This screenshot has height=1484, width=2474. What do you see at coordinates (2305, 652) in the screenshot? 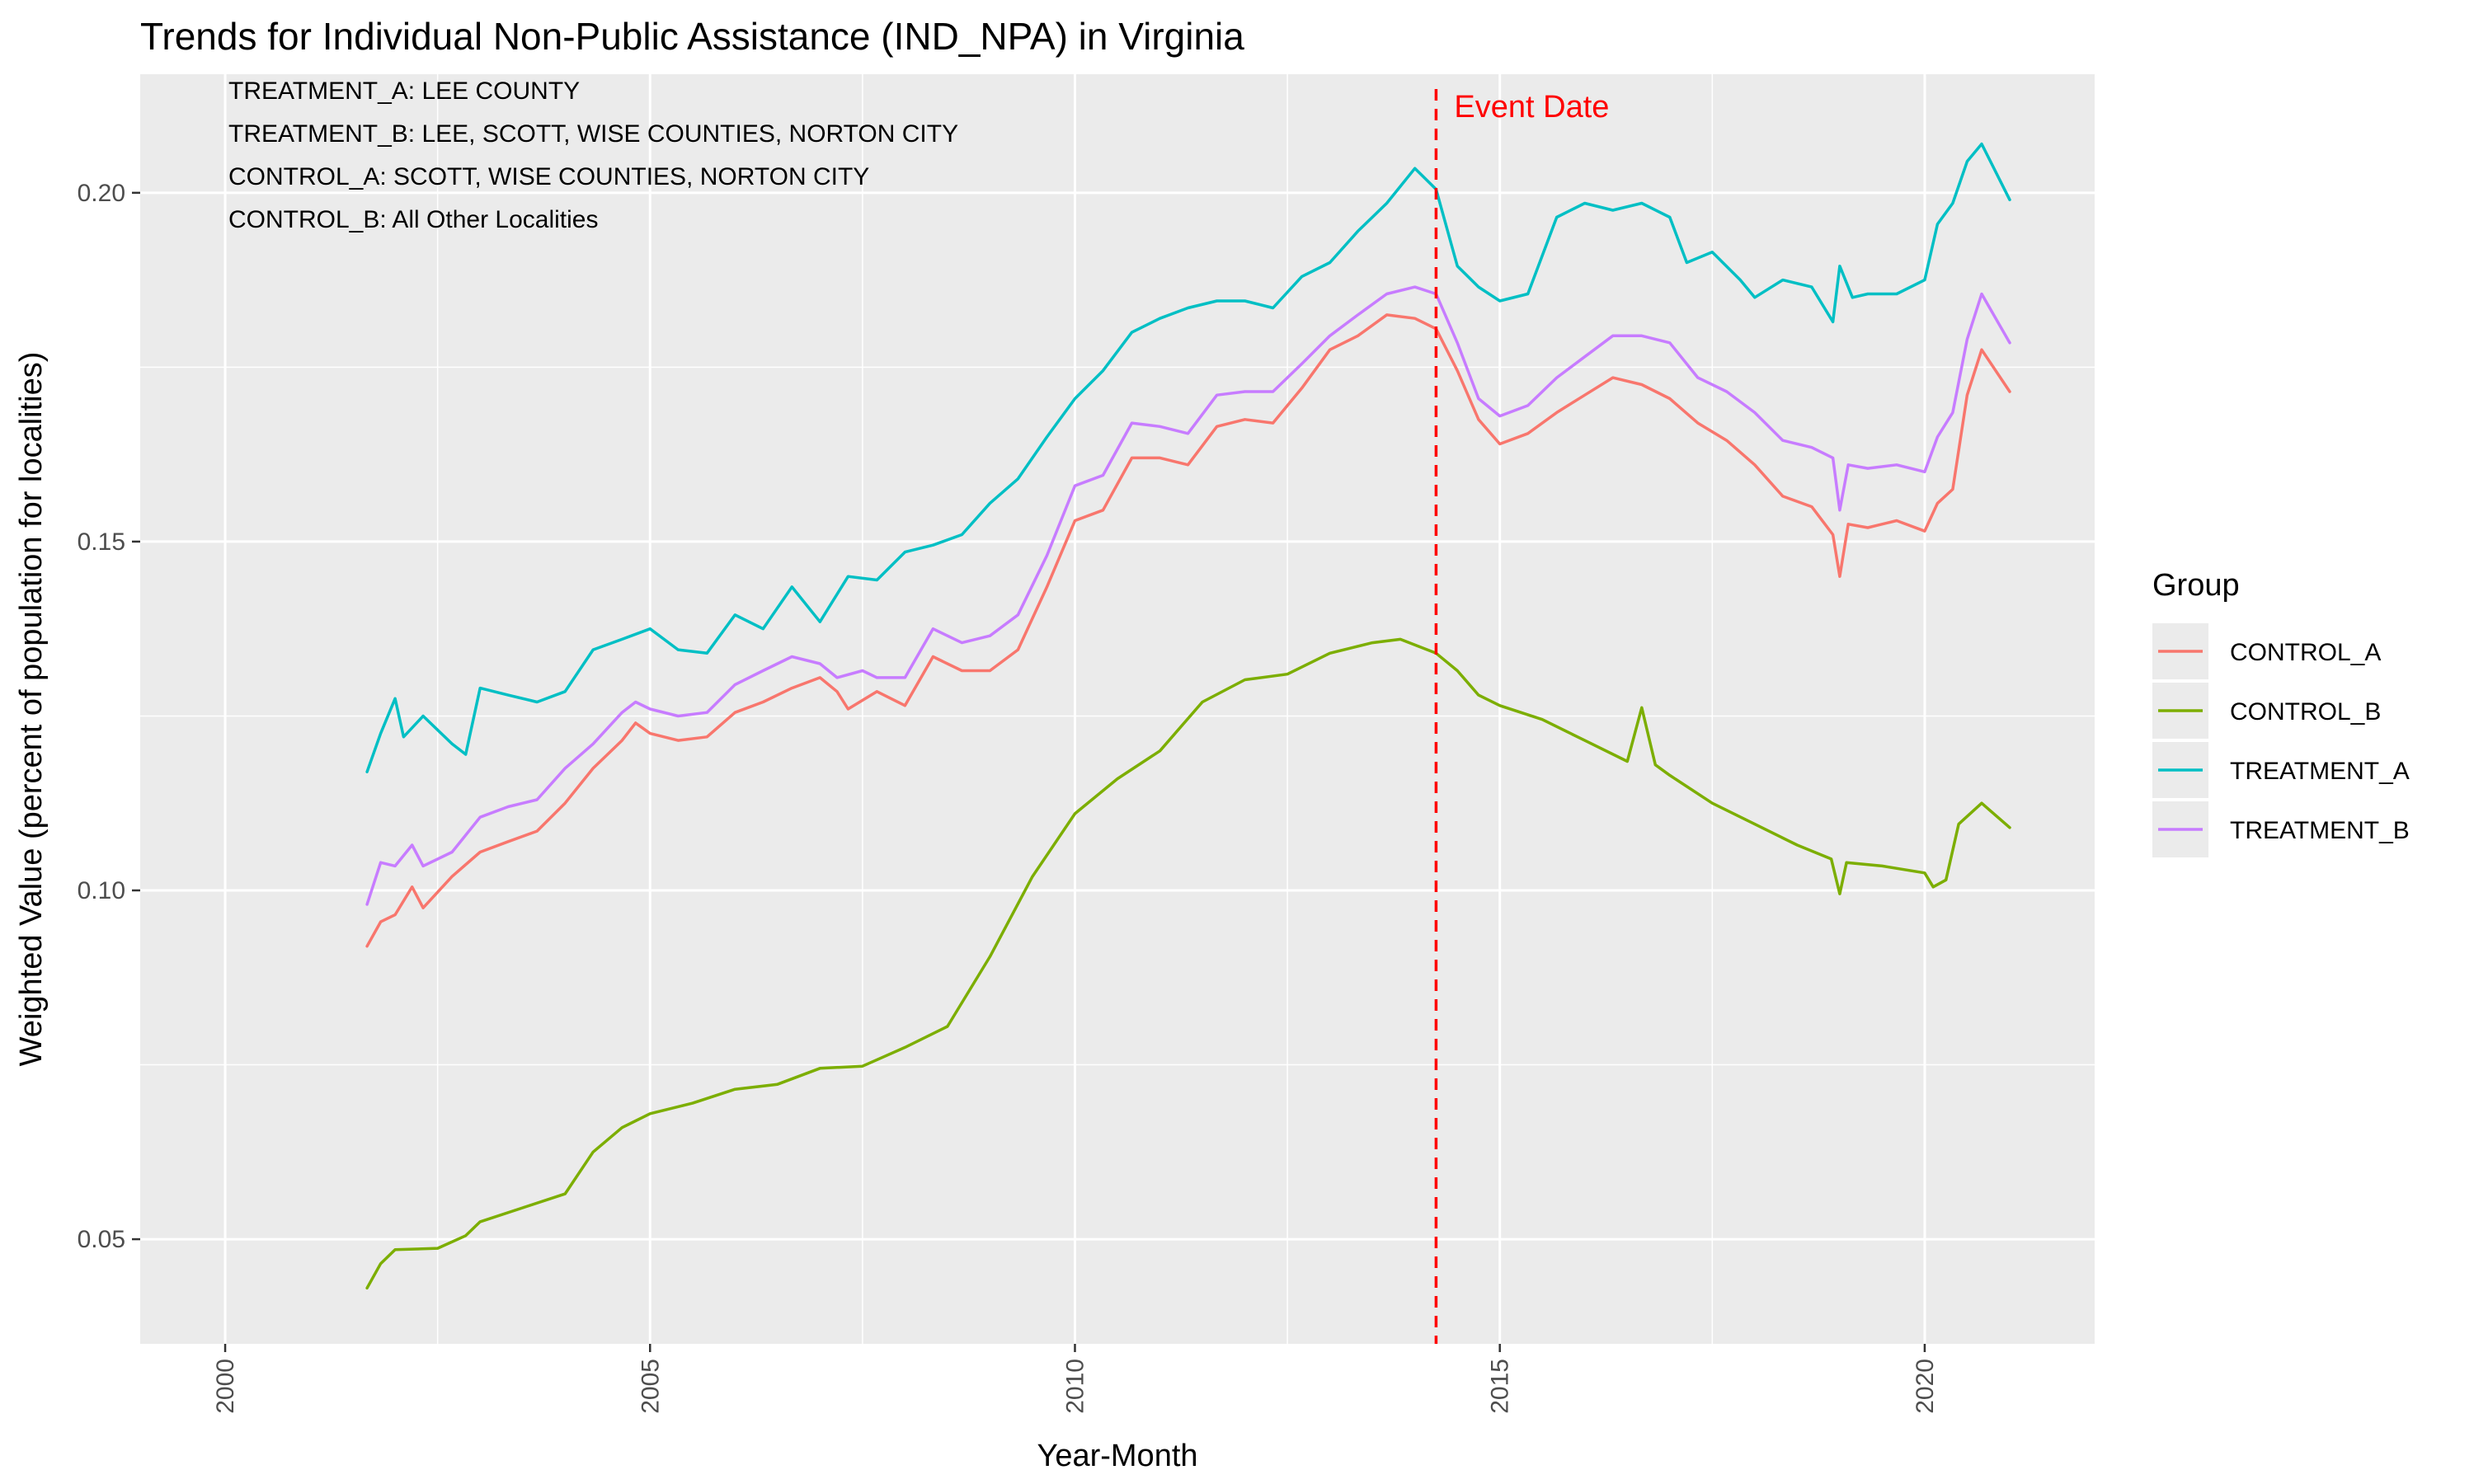
I see `legend-label: CONTROL_A` at bounding box center [2305, 652].